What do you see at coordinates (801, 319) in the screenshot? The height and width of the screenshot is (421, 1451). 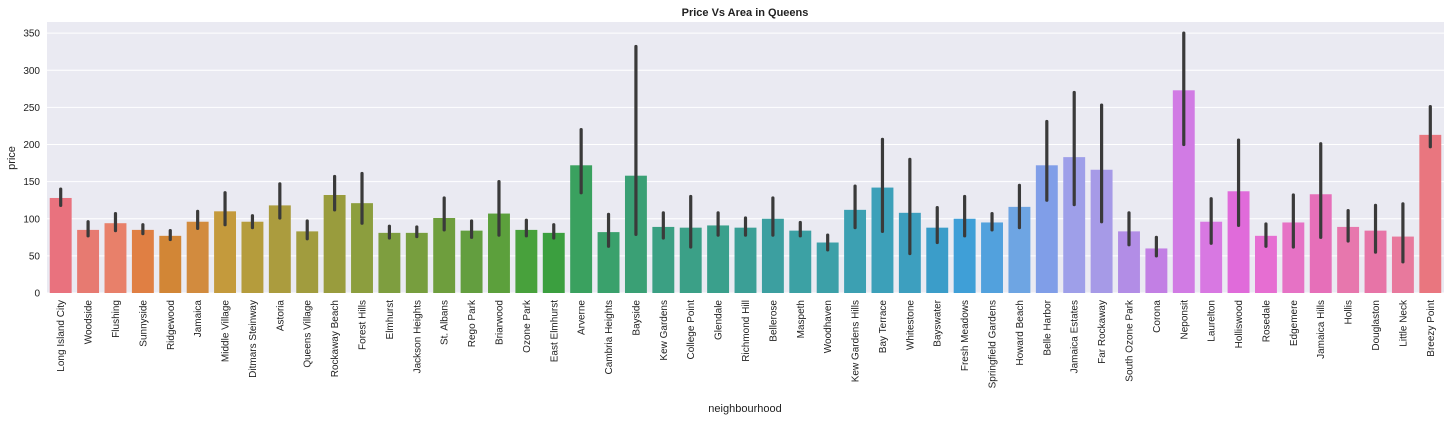 I see `x-tick-label: Maspeth` at bounding box center [801, 319].